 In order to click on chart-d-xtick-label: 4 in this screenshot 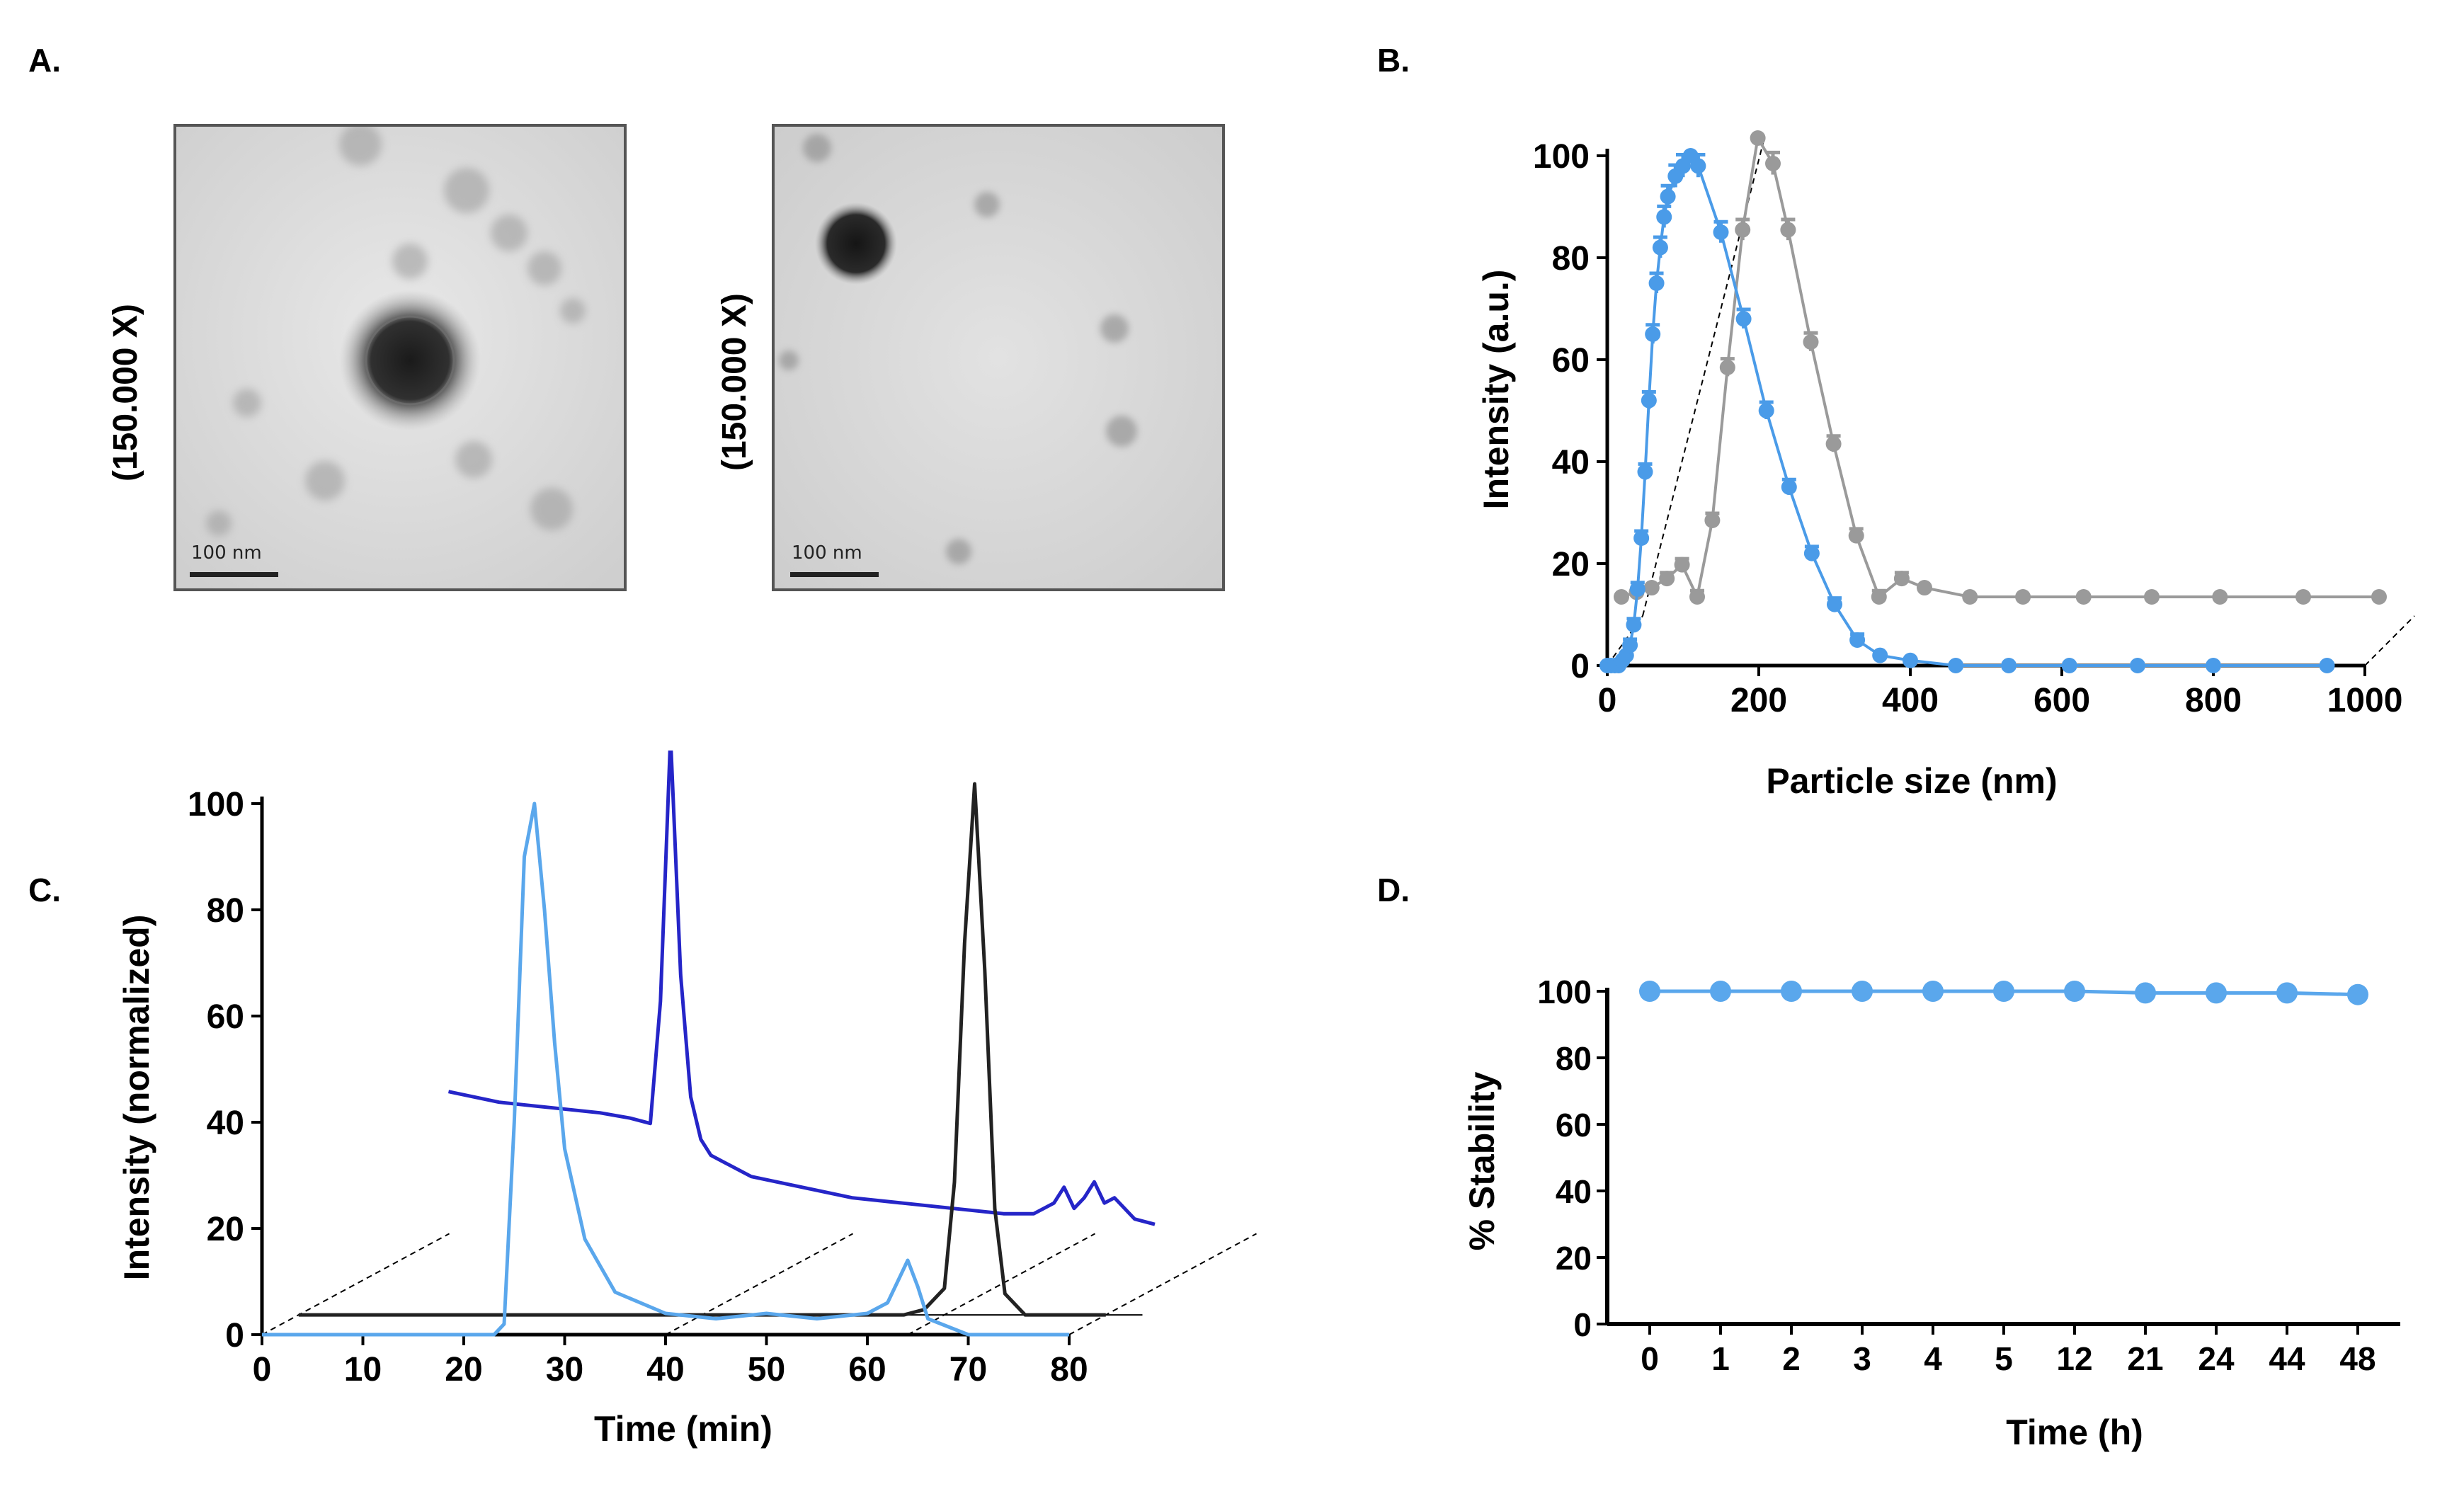, I will do `click(1933, 1359)`.